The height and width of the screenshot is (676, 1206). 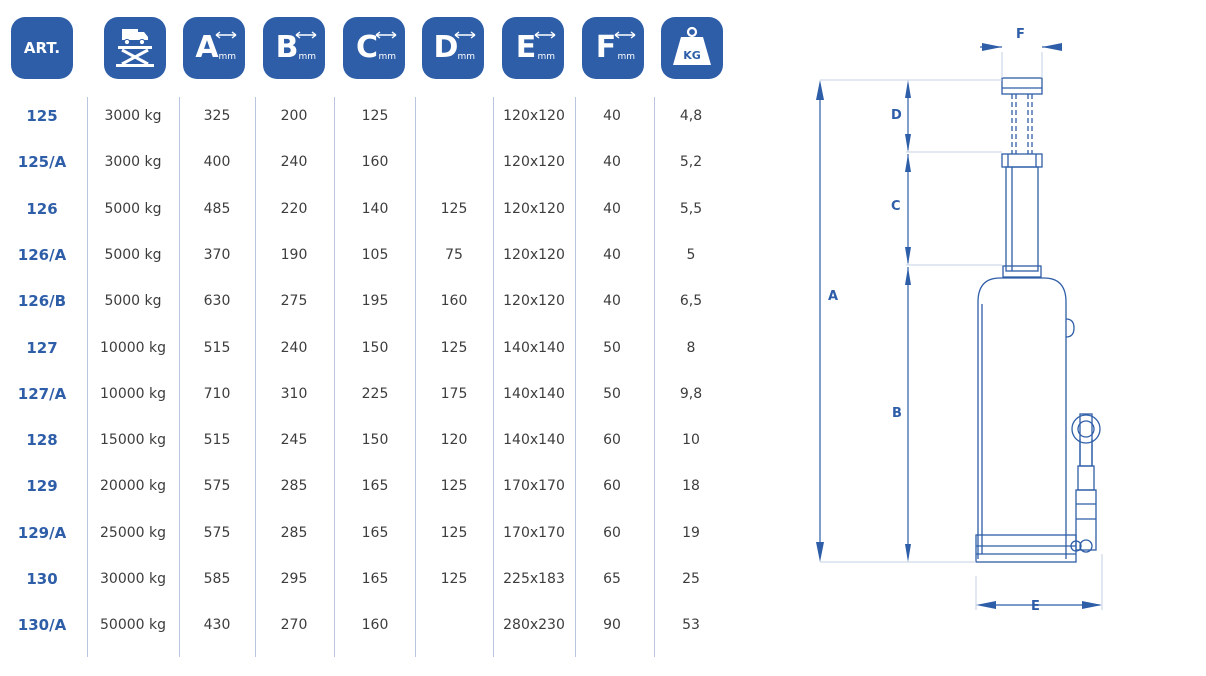 I want to click on cell-art: 125, so click(x=42, y=116).